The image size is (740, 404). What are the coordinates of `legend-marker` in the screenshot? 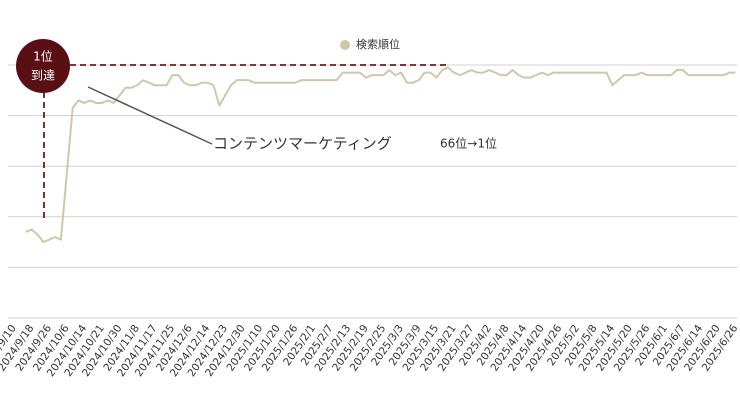 It's located at (345, 45).